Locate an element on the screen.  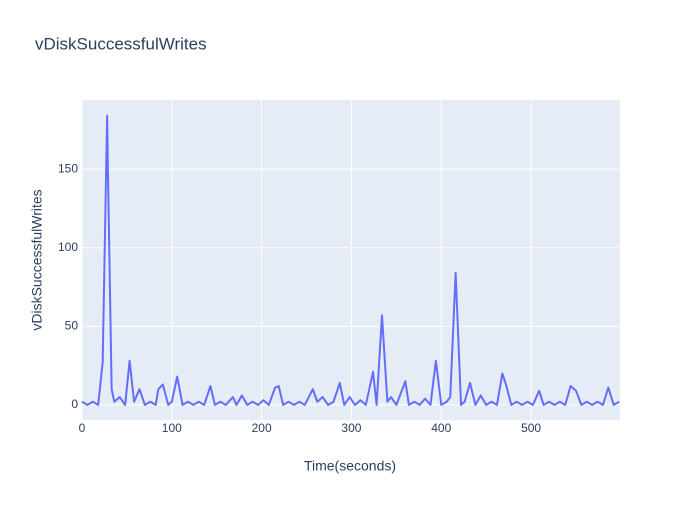
chart-title: vDiskSuccessfulWrites is located at coordinates (121, 43).